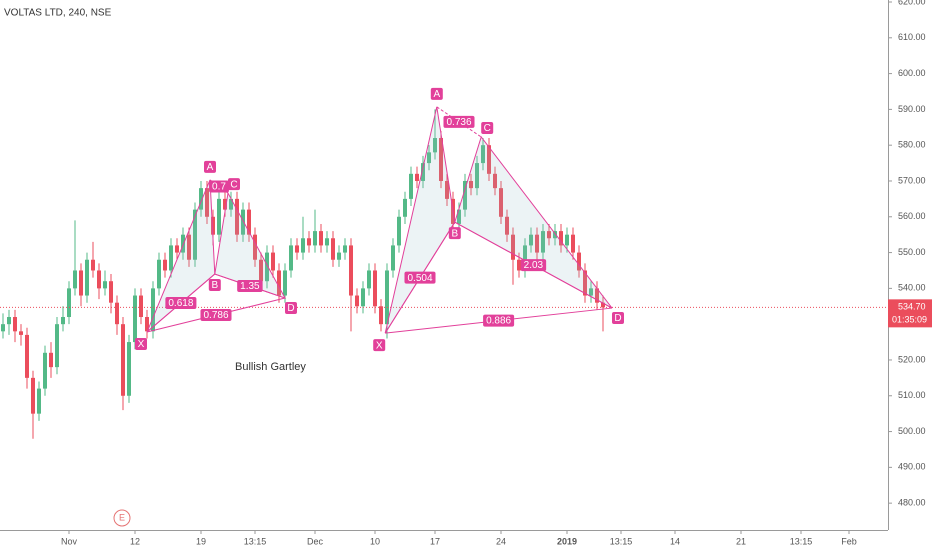  What do you see at coordinates (375, 541) in the screenshot?
I see `x-tick-label: 10` at bounding box center [375, 541].